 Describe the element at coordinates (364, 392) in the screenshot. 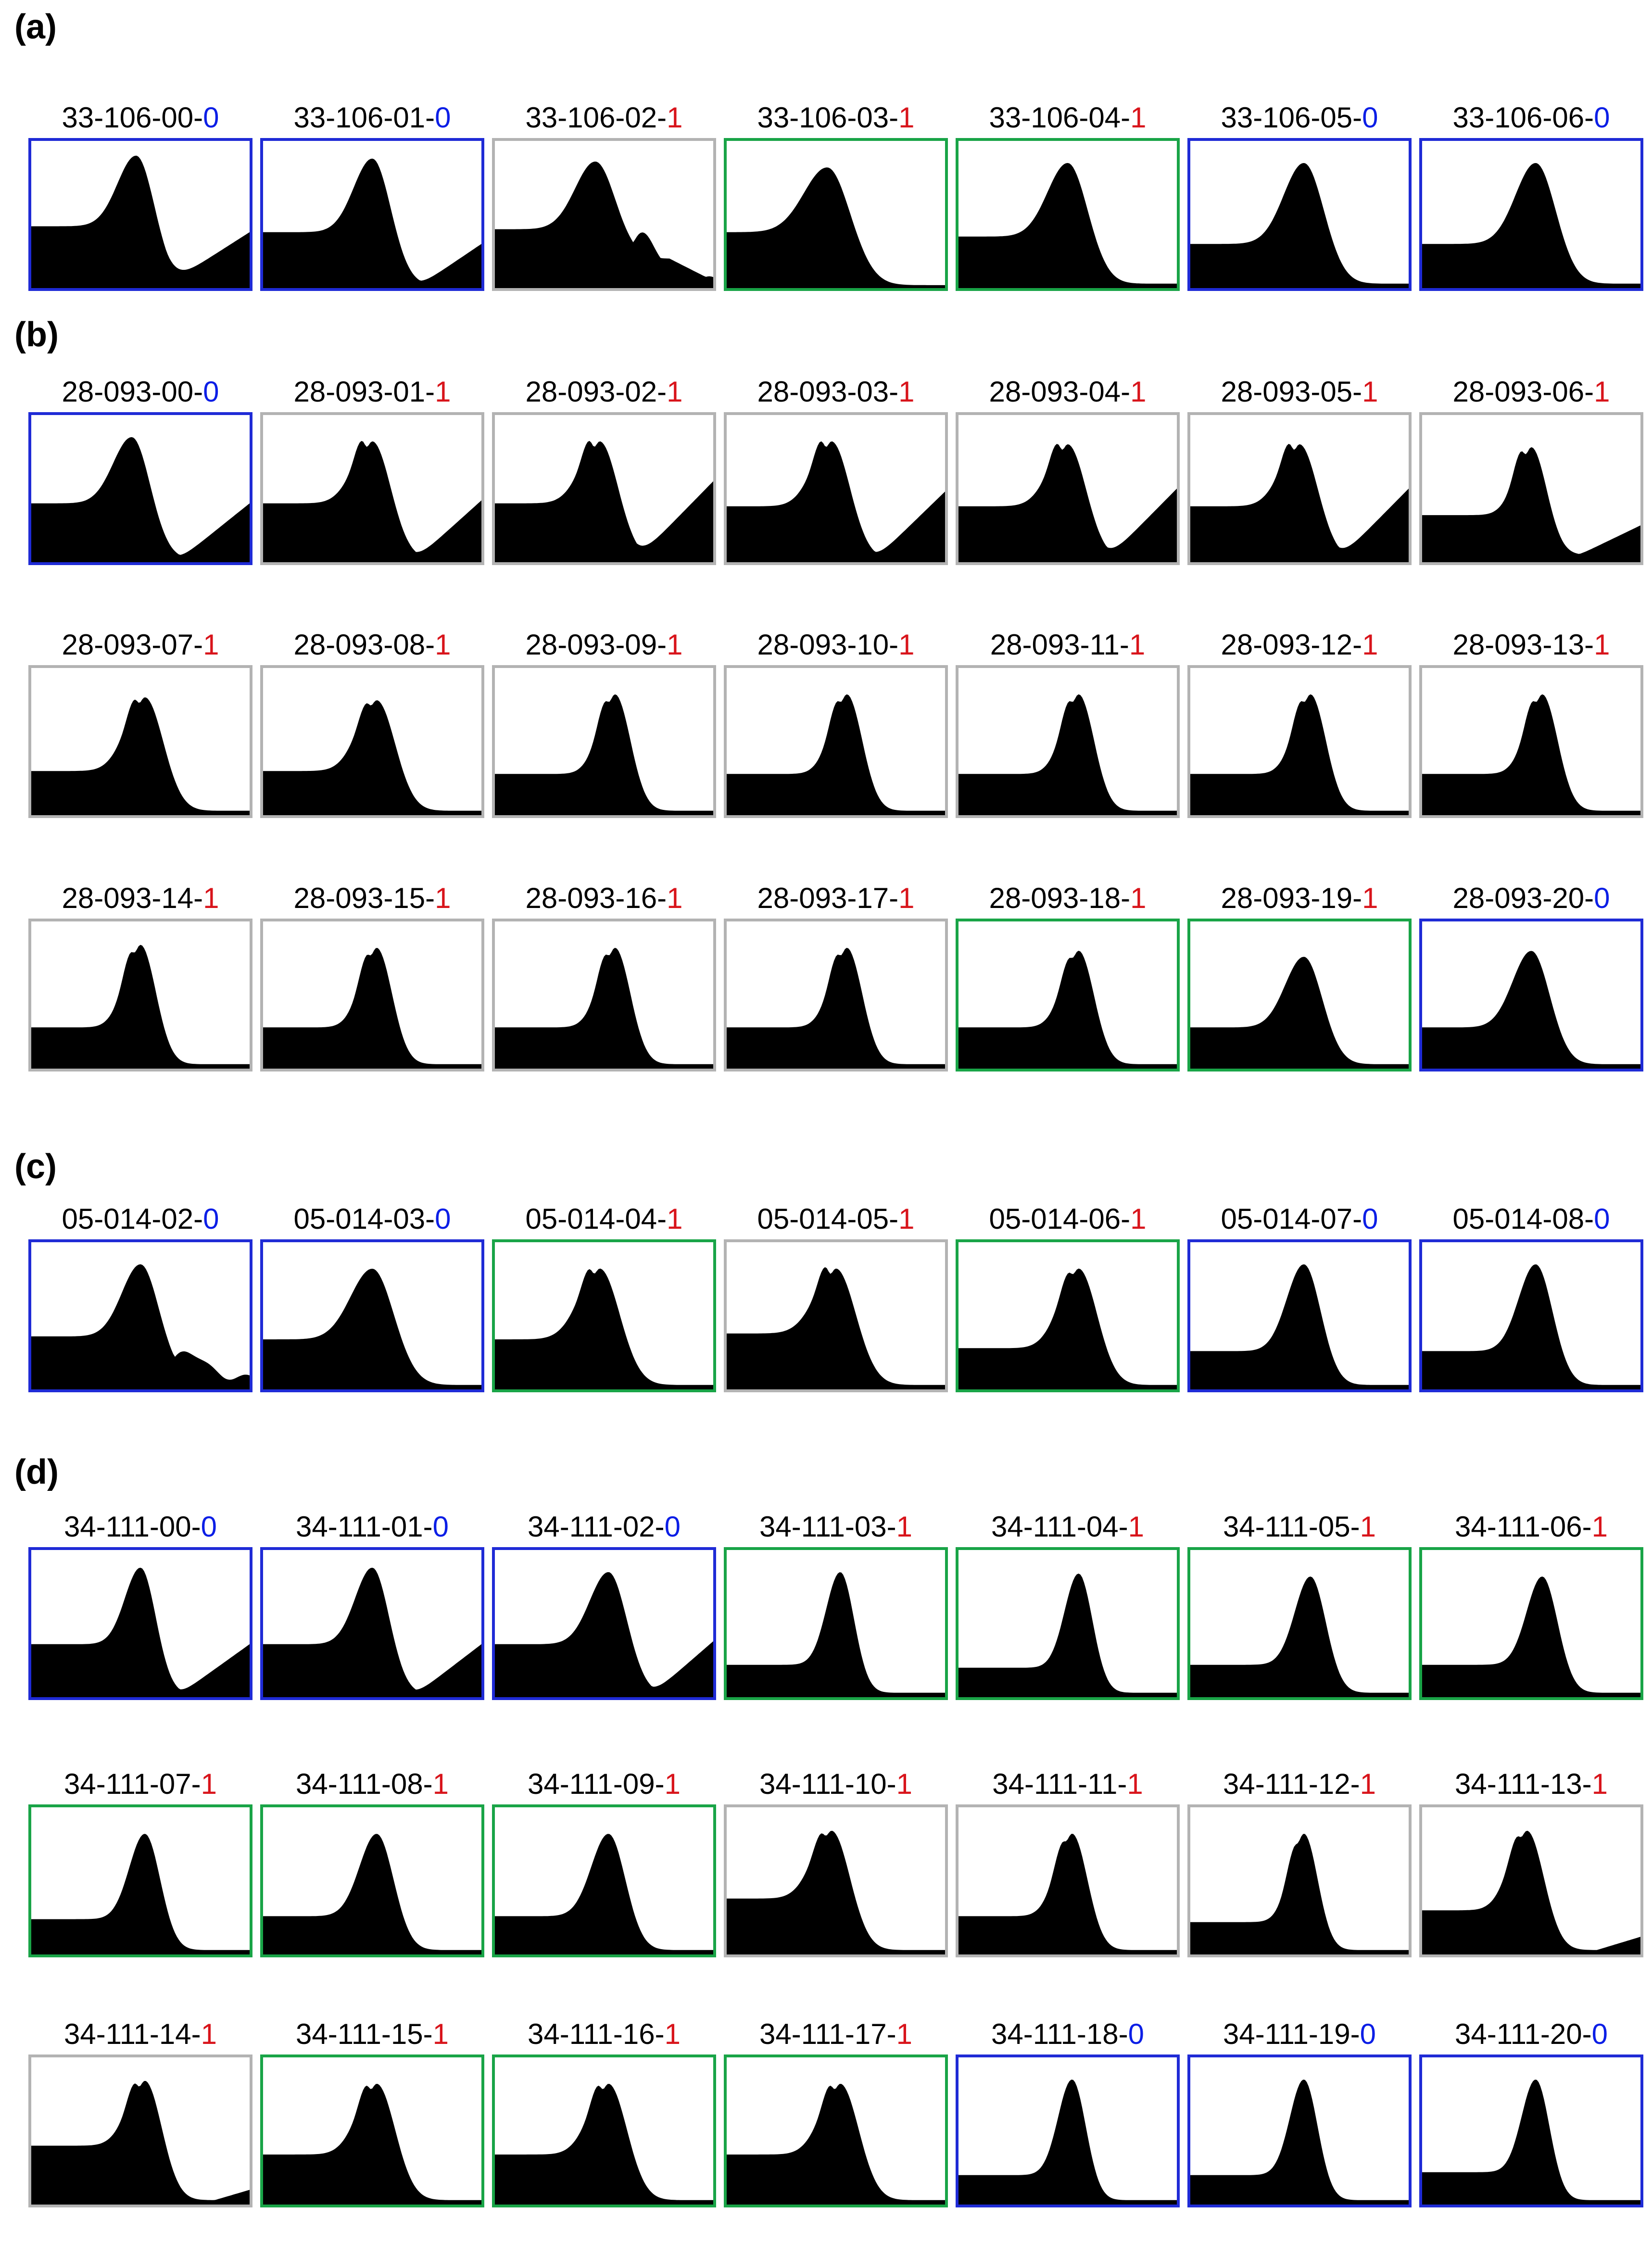

I see `sample-id: 28-093-01-` at that location.